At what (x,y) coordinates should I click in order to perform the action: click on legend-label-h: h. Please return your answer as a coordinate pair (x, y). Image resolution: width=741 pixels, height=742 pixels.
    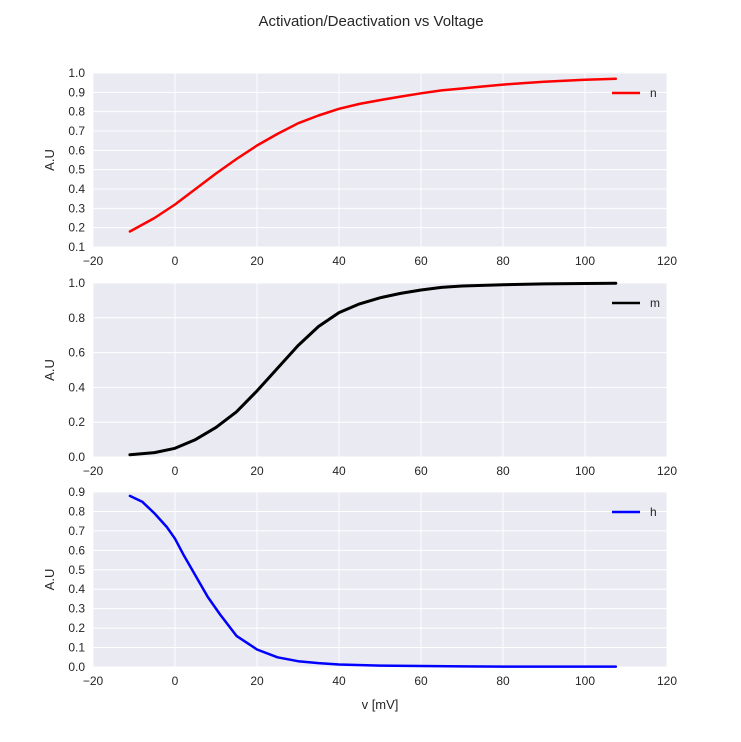
    Looking at the image, I should click on (653, 512).